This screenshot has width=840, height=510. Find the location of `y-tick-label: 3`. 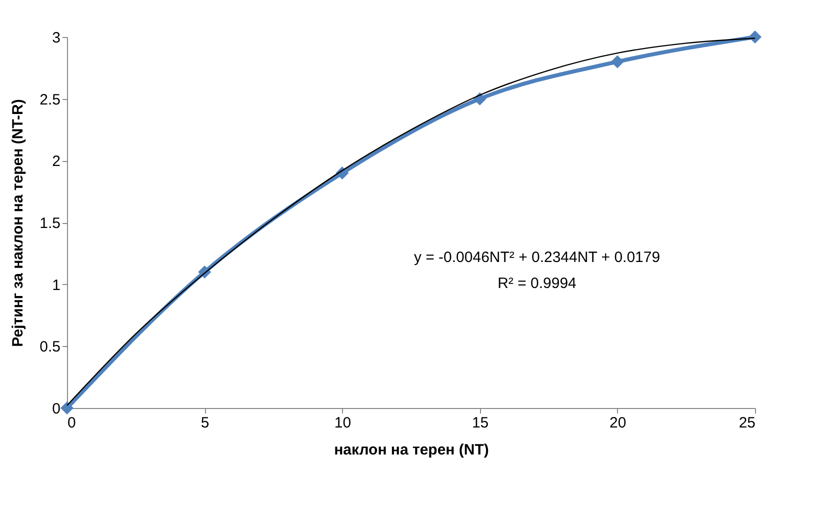

y-tick-label: 3 is located at coordinates (56, 38).